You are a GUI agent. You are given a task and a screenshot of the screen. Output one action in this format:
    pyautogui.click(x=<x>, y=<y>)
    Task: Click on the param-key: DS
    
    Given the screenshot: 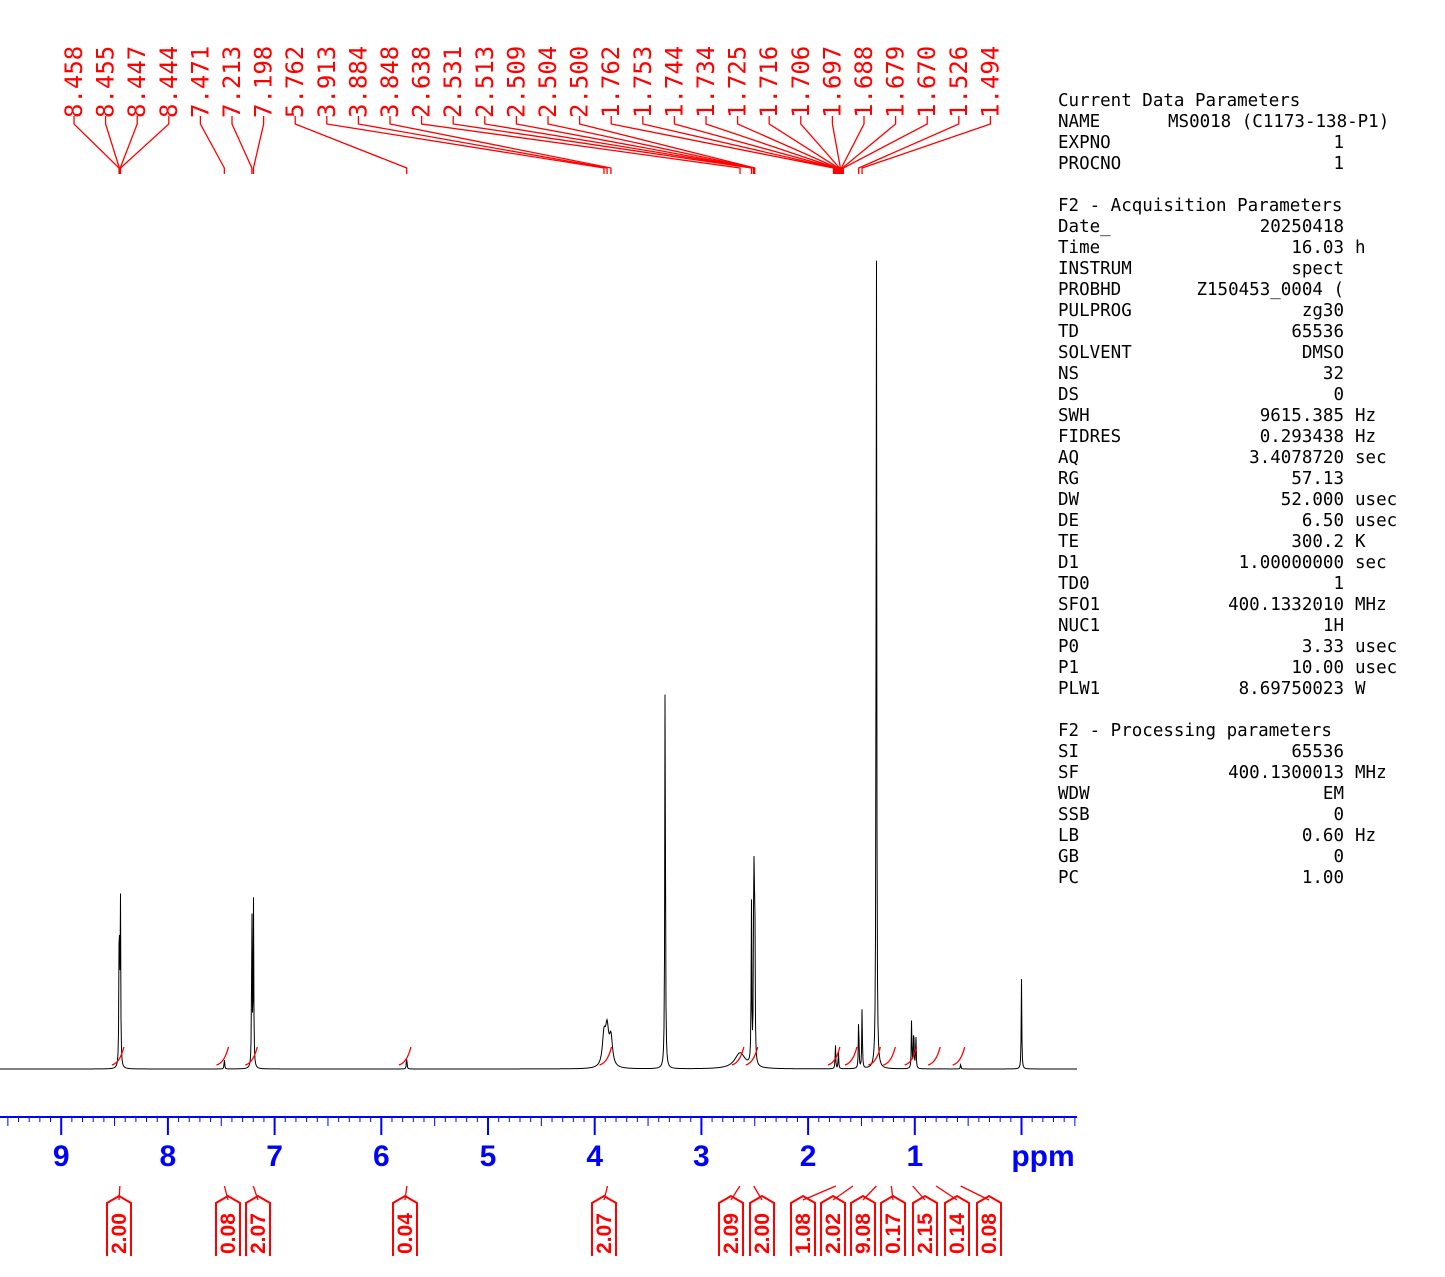 What is the action you would take?
    pyautogui.click(x=1069, y=395)
    